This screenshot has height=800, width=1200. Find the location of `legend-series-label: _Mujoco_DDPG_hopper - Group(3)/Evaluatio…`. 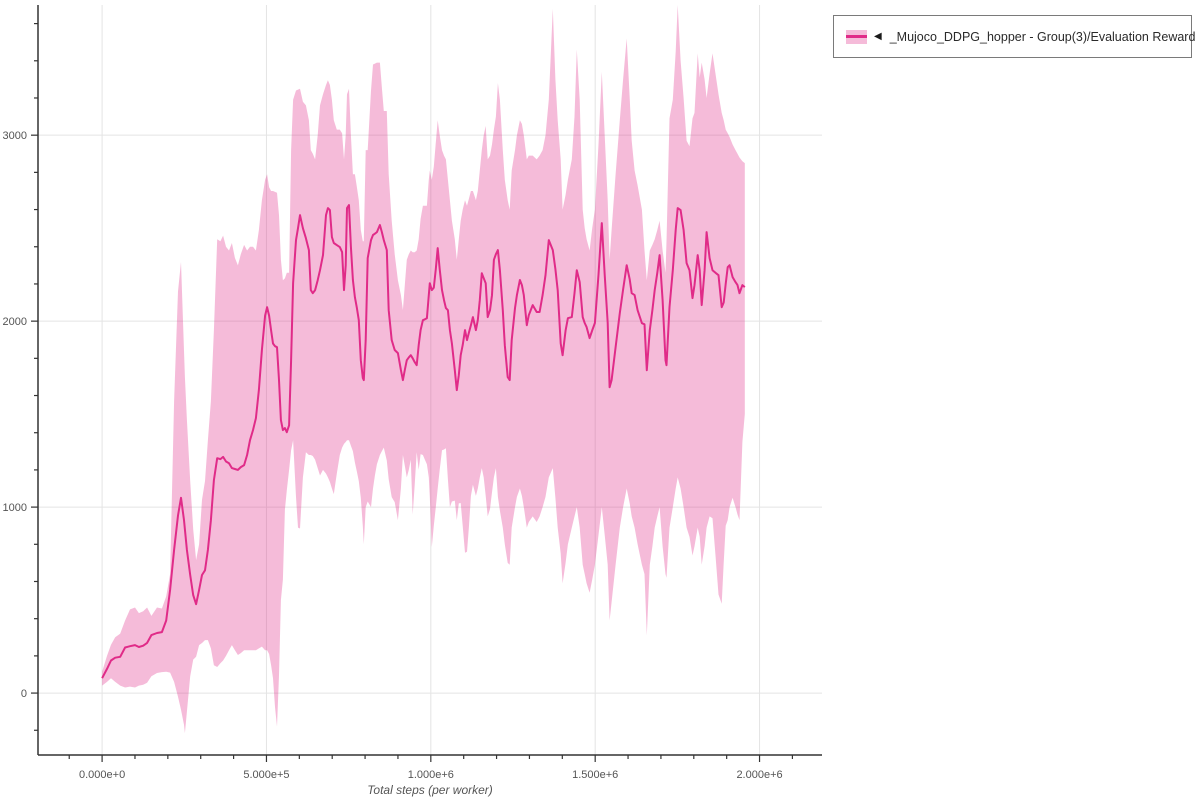

legend-series-label: _Mujoco_DDPG_hopper - Group(3)/Evaluatio… is located at coordinates (1042, 36).